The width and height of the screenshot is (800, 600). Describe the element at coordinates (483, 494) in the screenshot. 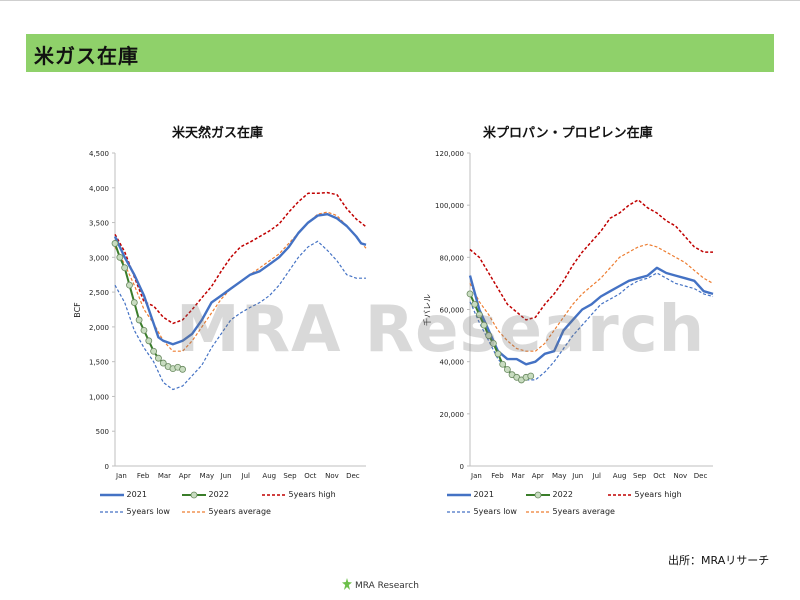

I see `legend-label-2021-propane: 2021` at that location.